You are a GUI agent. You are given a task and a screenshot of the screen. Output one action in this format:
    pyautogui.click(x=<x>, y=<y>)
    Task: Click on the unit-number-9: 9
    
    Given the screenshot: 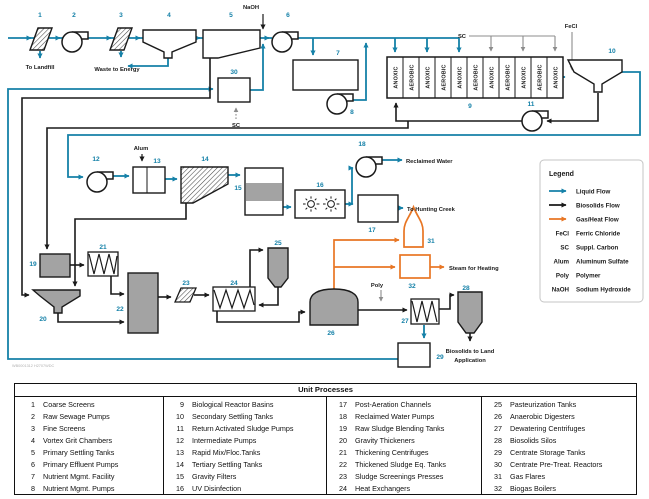 What is the action you would take?
    pyautogui.click(x=470, y=106)
    